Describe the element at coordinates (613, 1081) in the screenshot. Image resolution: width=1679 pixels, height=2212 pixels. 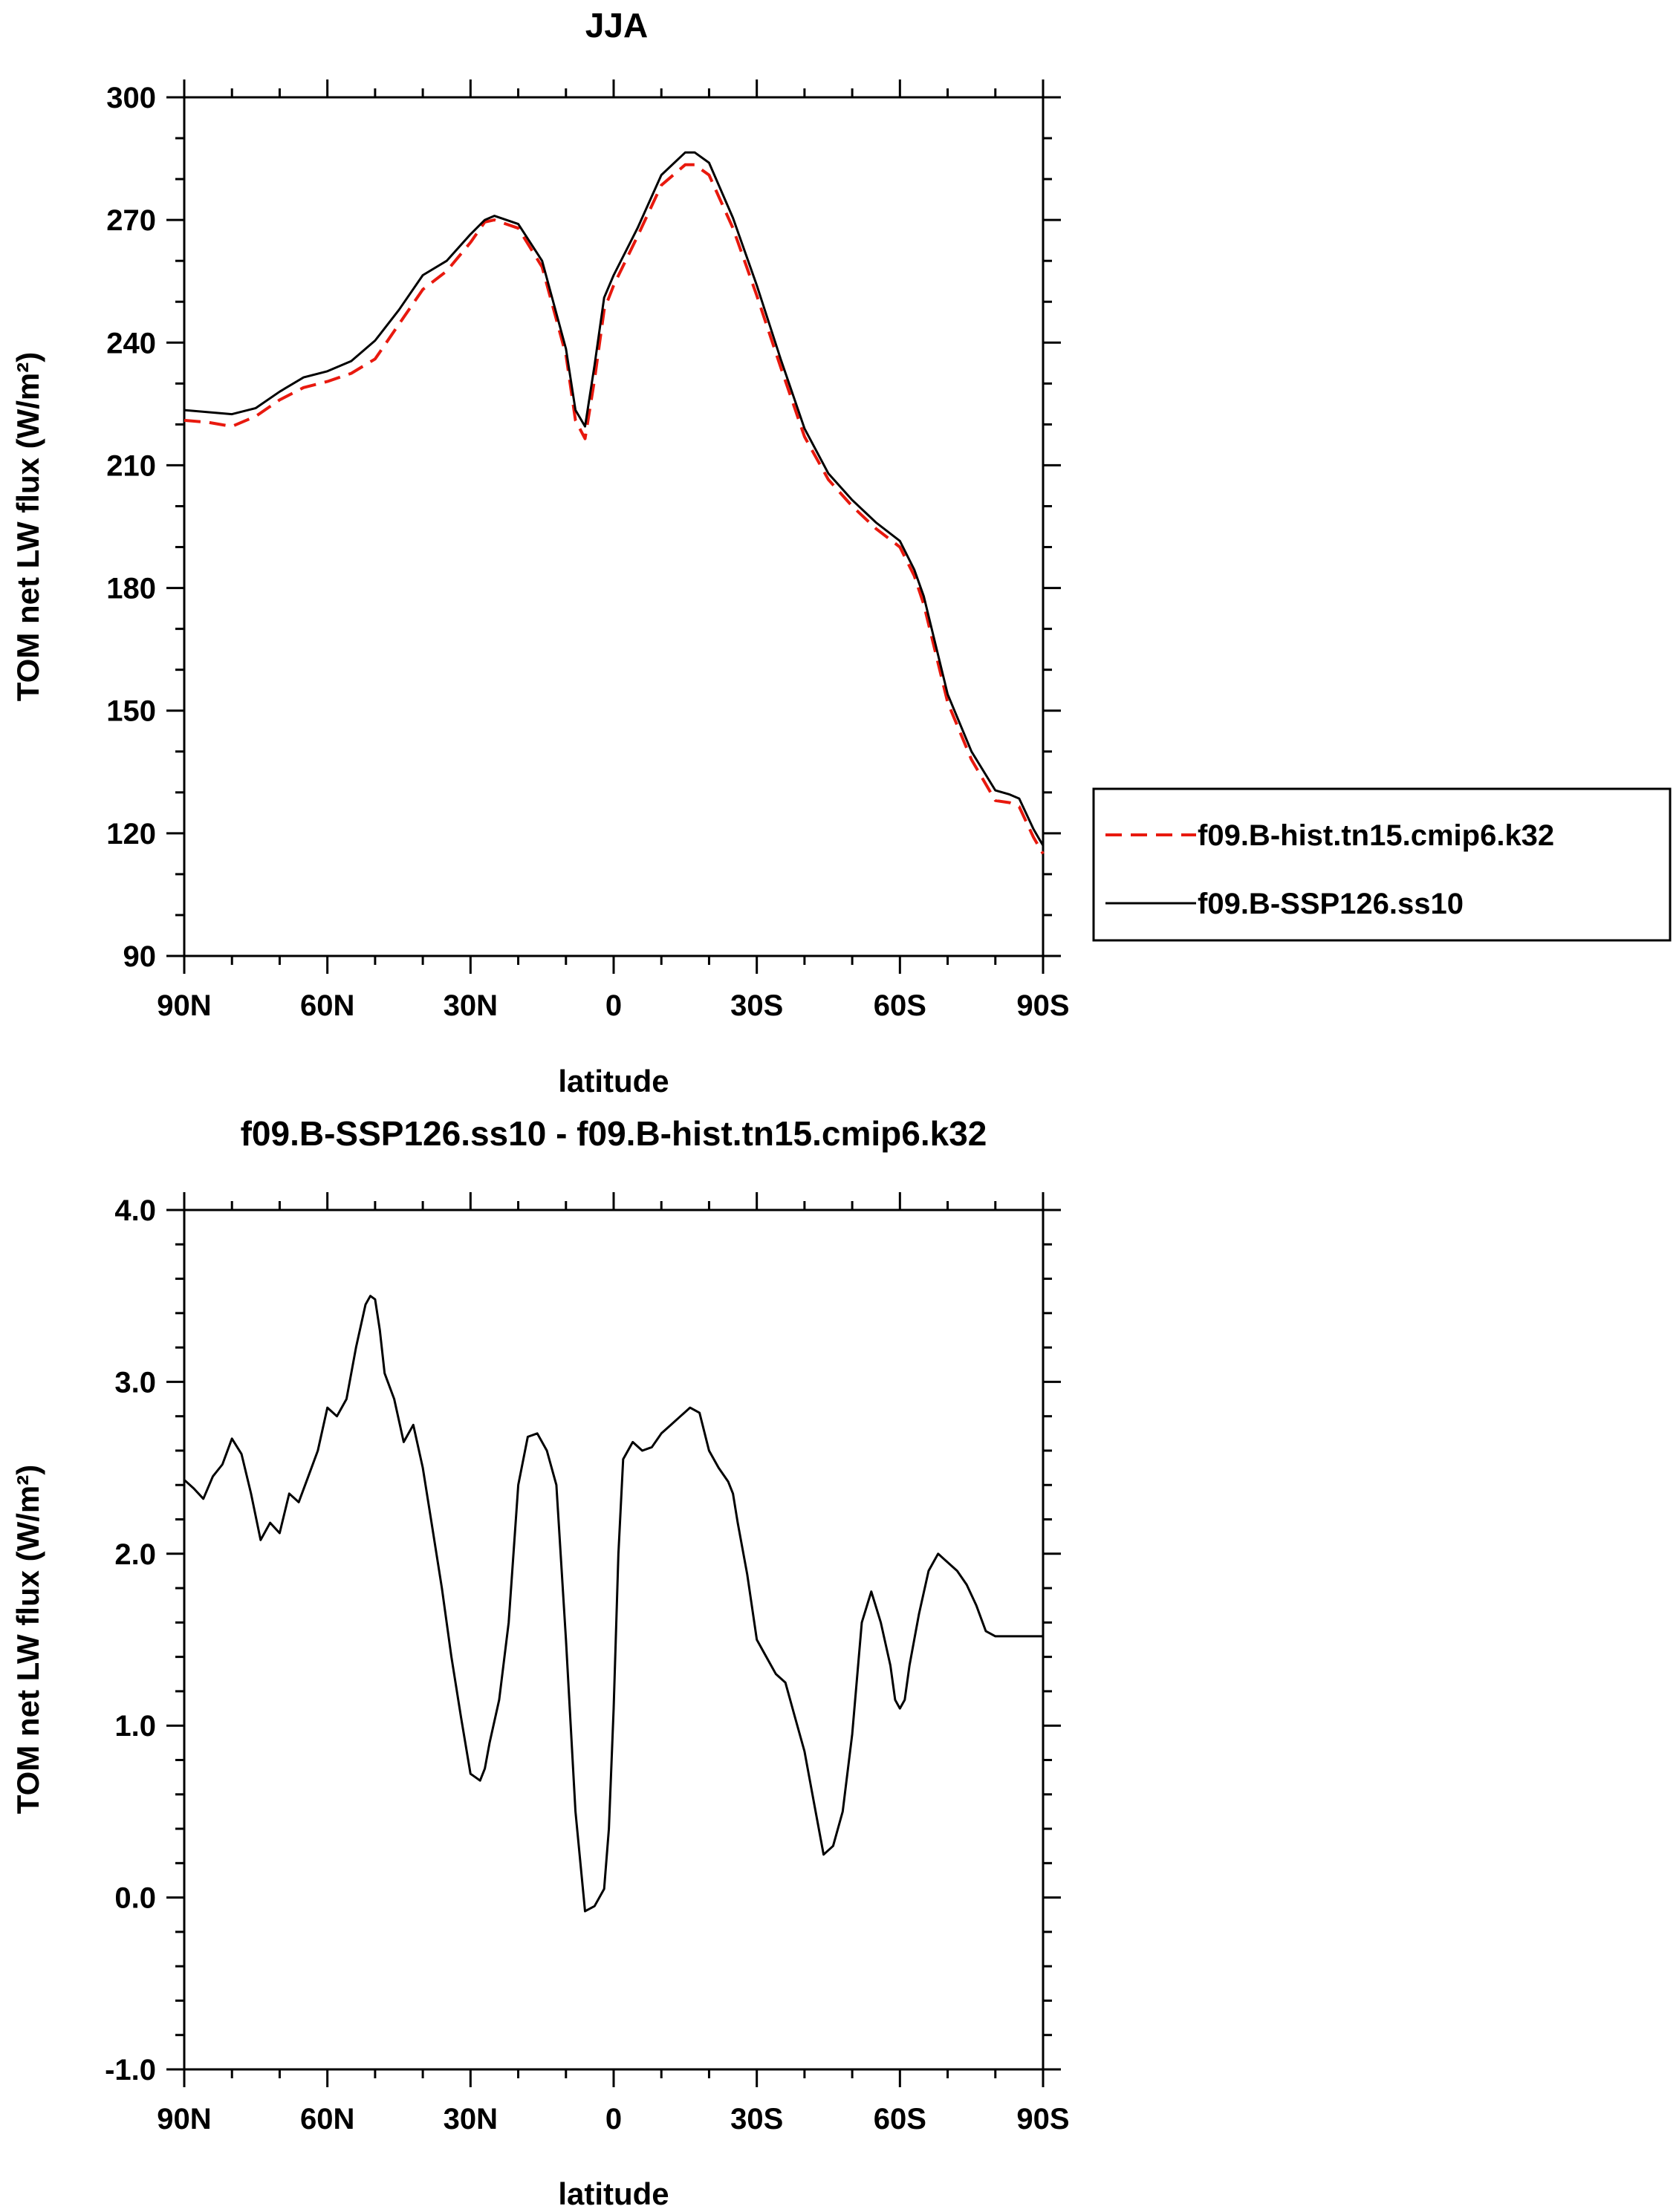
I see `top-x-axis-label: latitude` at that location.